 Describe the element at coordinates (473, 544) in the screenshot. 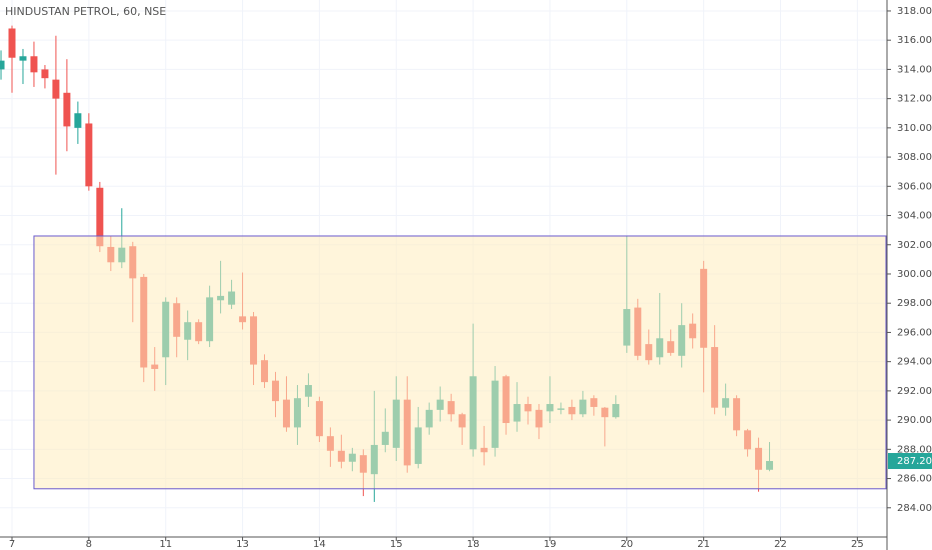

I see `x-tick-label: 18` at that location.